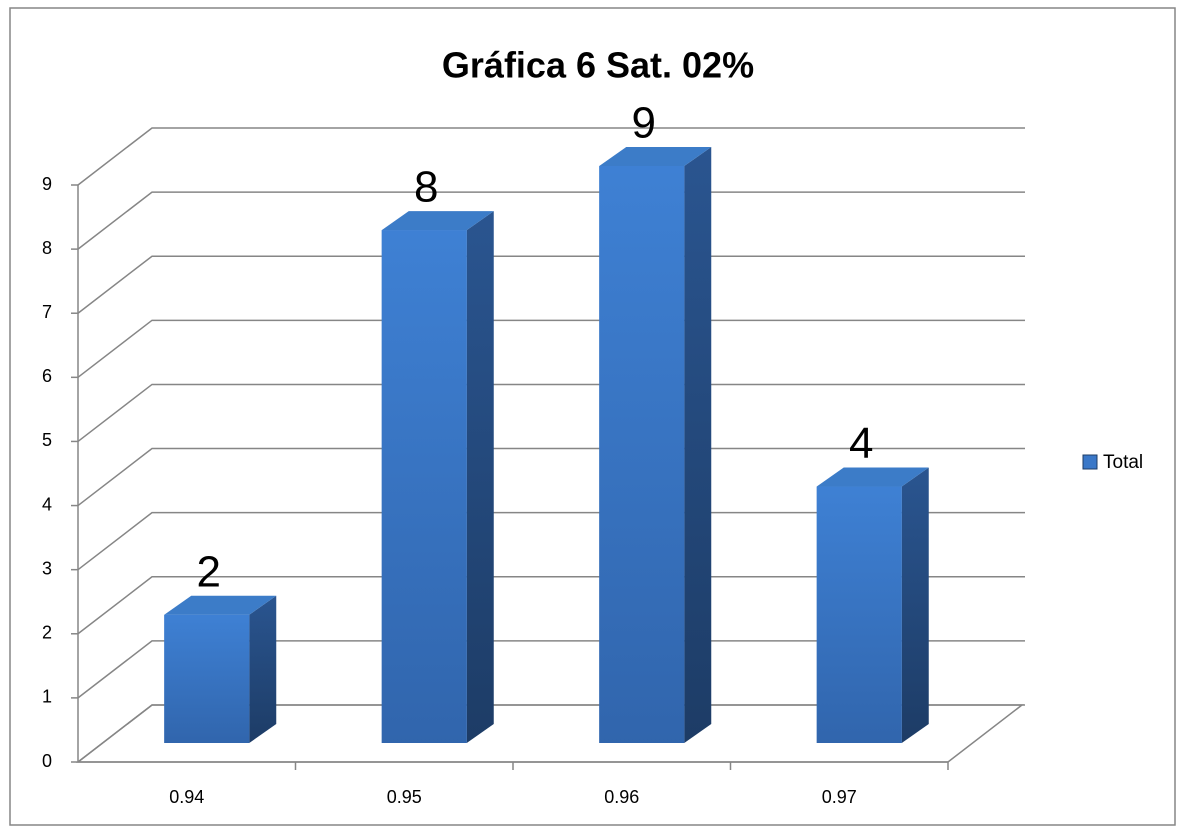  Describe the element at coordinates (47, 312) in the screenshot. I see `y-tick-label: 7` at that location.